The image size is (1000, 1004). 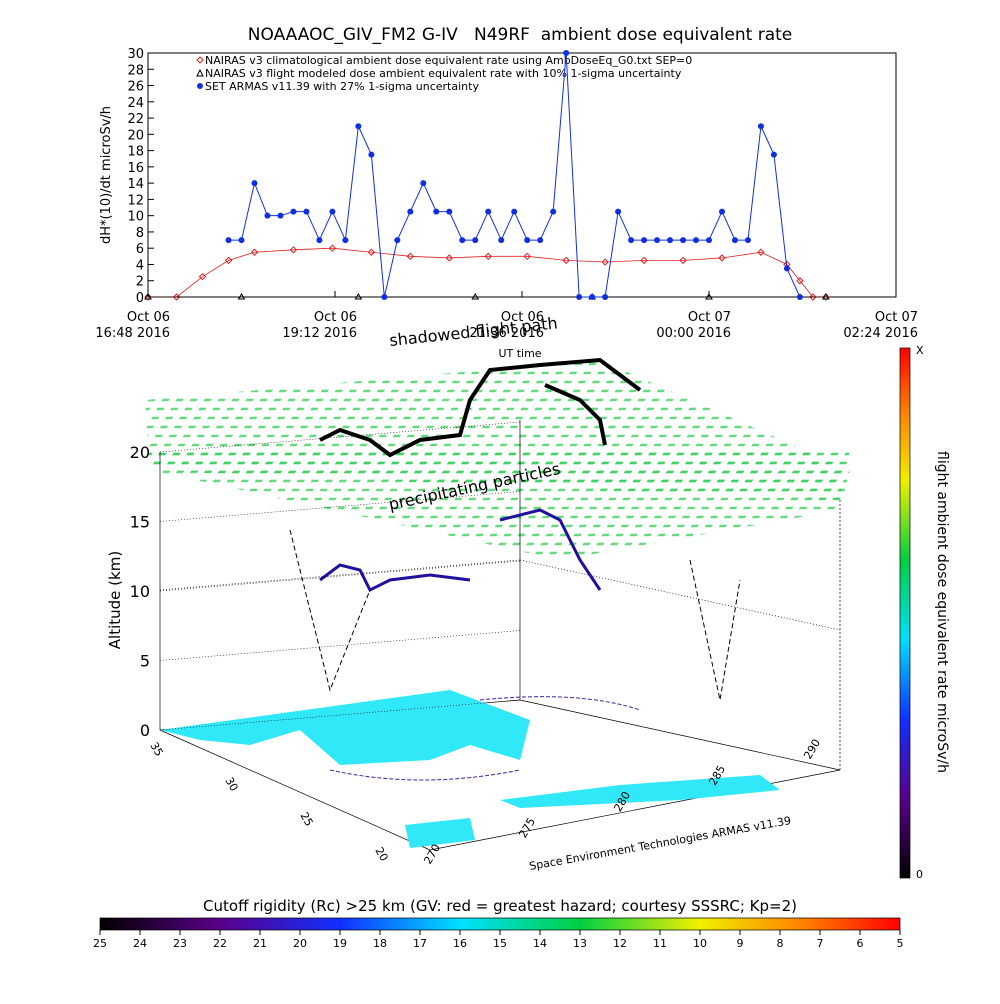 What do you see at coordinates (500, 924) in the screenshot?
I see `rigidity-bar` at bounding box center [500, 924].